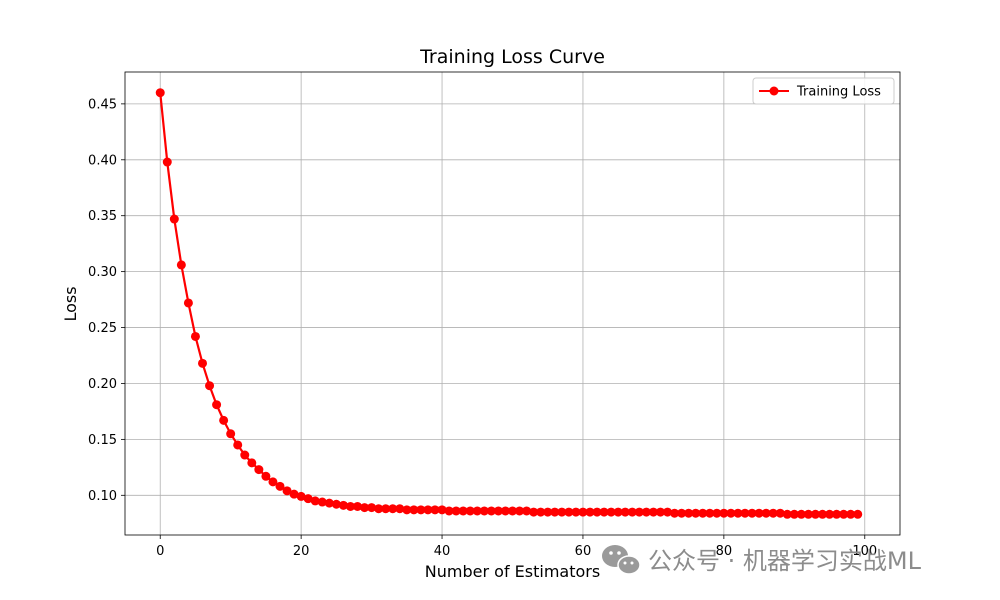  Describe the element at coordinates (102, 384) in the screenshot. I see `y-tick-label: 0.20` at that location.